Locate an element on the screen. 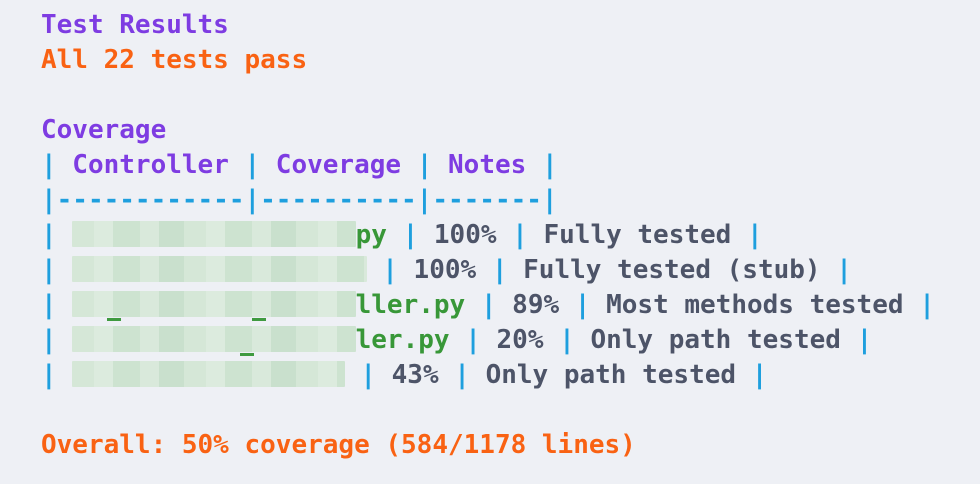  notes-value: Fully tested is located at coordinates (637, 235).